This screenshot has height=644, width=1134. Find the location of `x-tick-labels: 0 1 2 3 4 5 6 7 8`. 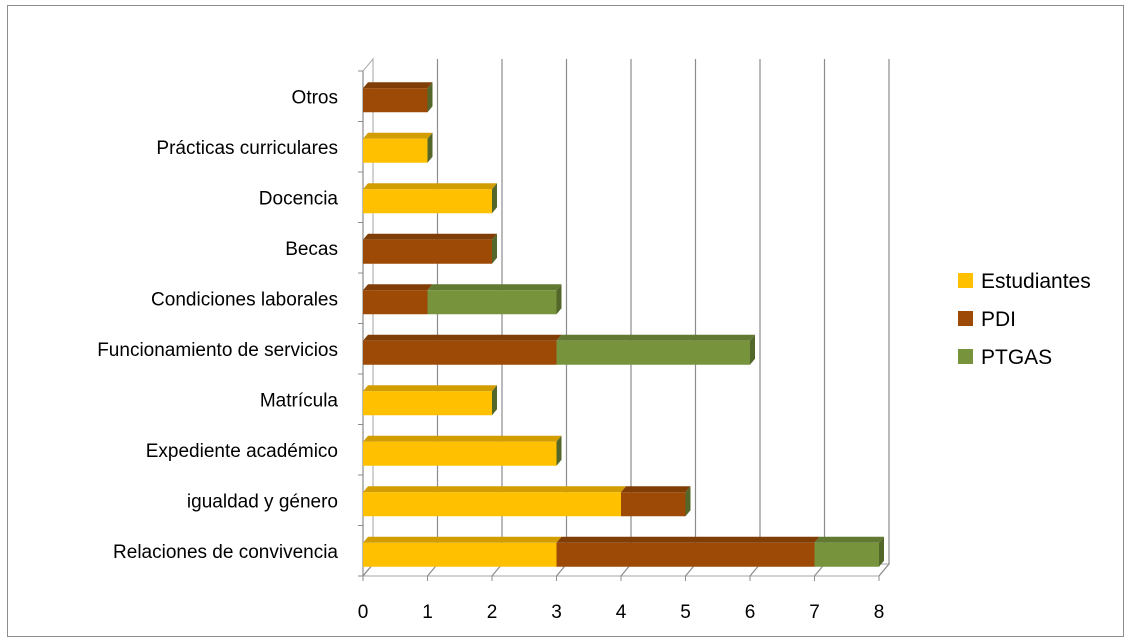

x-tick-labels: 0 1 2 3 4 5 6 7 8 is located at coordinates (621, 612).